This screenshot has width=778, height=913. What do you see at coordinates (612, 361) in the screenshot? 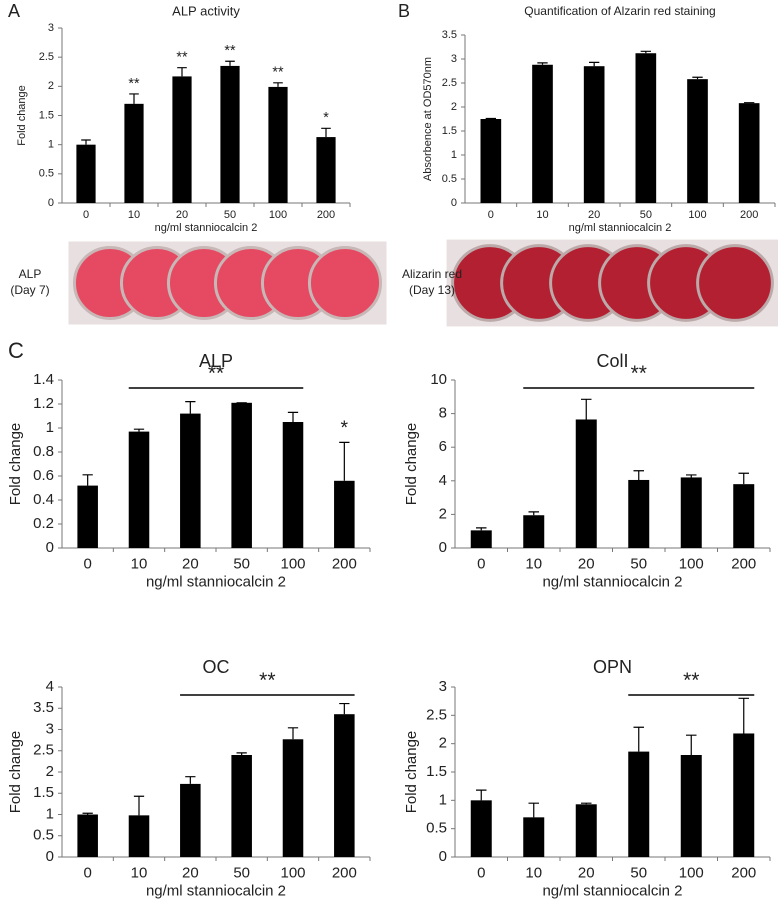
I see `chart-title: ColI` at bounding box center [612, 361].